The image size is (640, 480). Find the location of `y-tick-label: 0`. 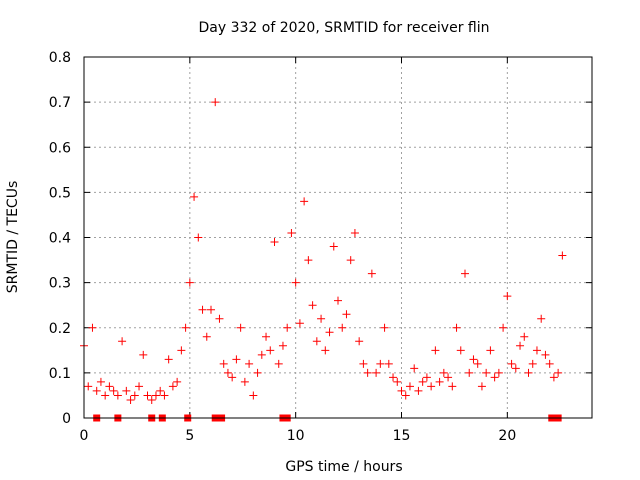

y-tick-label: 0 is located at coordinates (66, 419).